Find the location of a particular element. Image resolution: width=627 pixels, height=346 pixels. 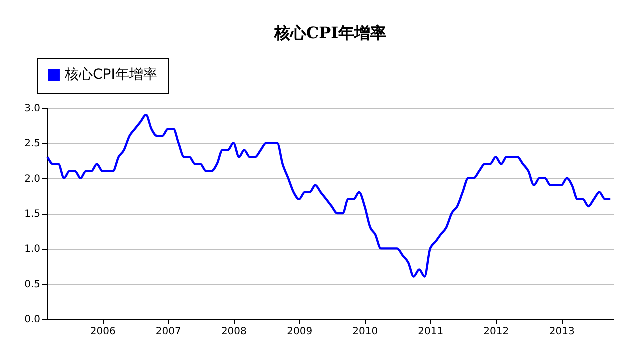

x-tick-label: 2008 is located at coordinates (234, 332).